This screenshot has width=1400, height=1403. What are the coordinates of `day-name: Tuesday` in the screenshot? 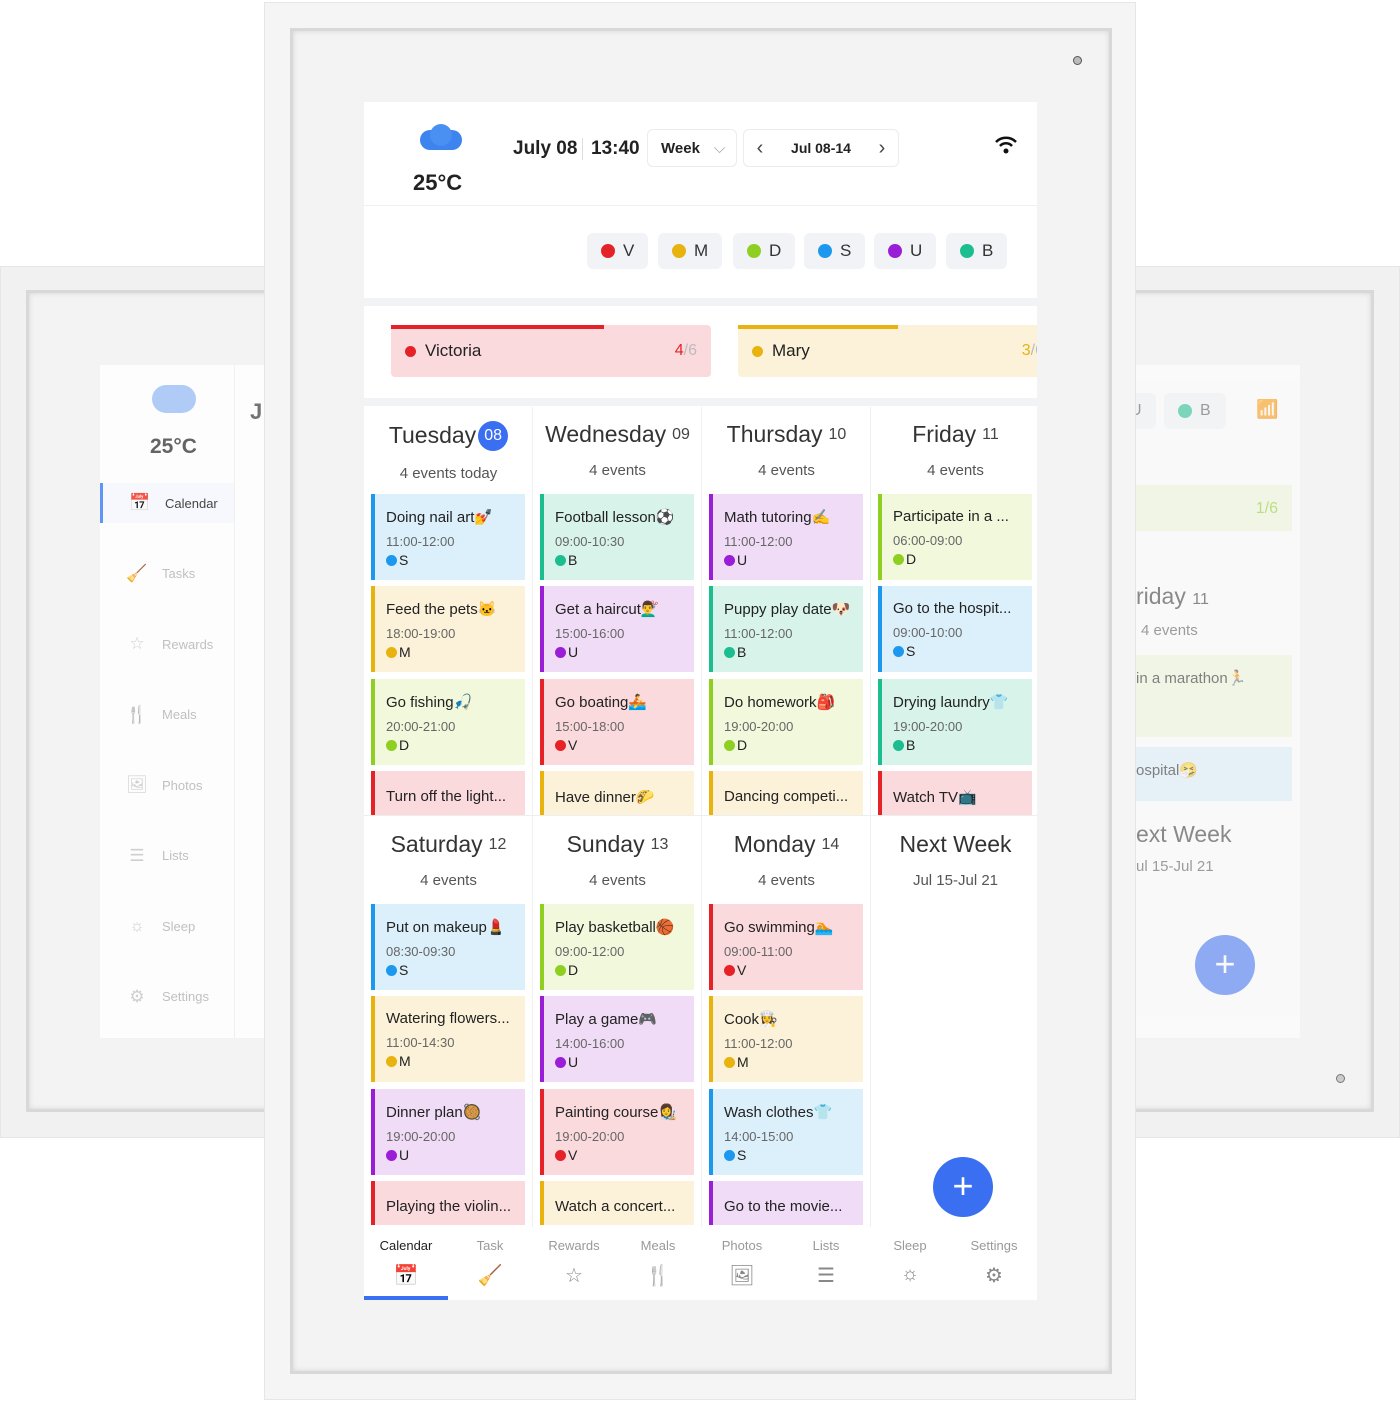 It's located at (432, 435).